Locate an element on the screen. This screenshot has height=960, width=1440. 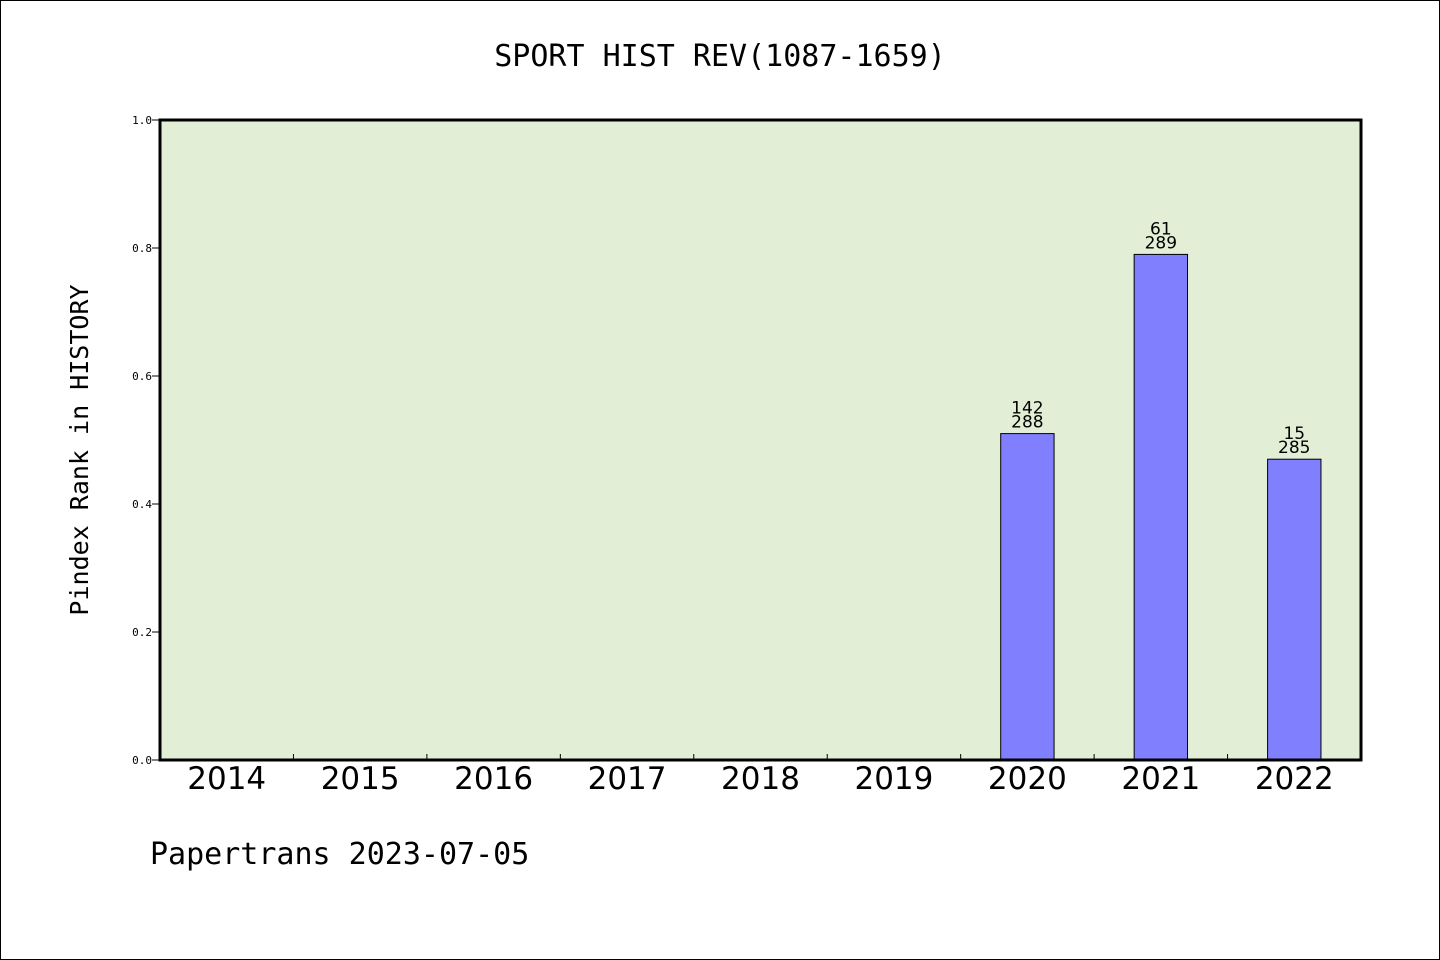
bar-label-rank: 142 is located at coordinates (1027, 409).